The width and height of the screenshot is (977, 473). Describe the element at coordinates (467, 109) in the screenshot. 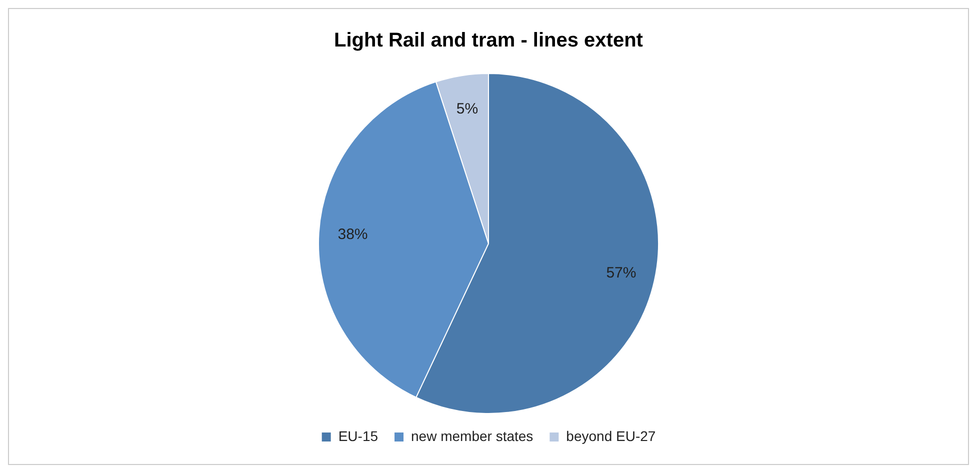

I see `data-label: 5%` at that location.